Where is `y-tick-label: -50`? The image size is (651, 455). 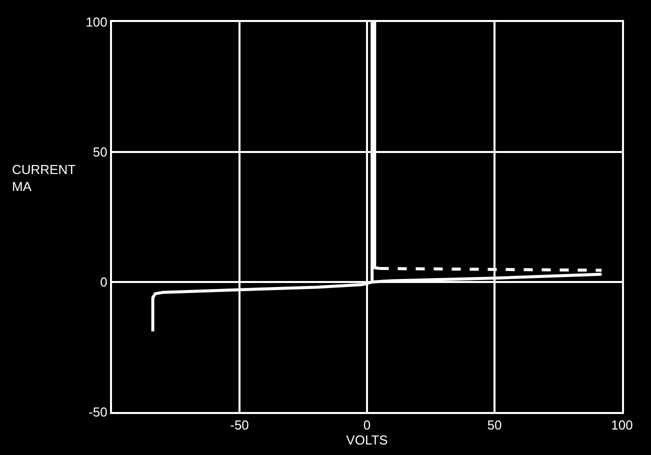 y-tick-label: -50 is located at coordinates (98, 412).